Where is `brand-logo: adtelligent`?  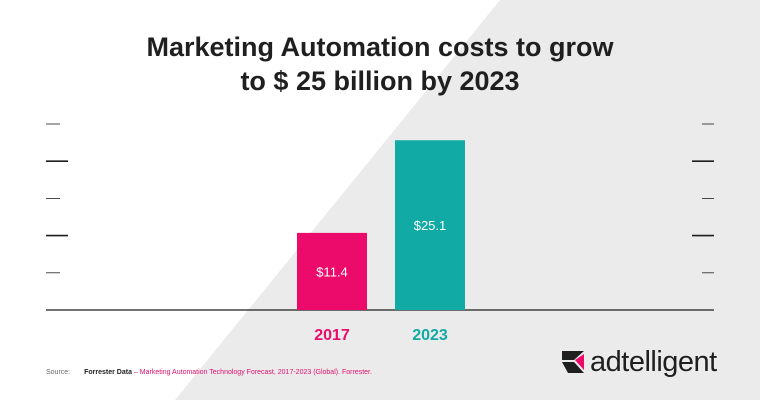
brand-logo: adtelligent is located at coordinates (639, 362).